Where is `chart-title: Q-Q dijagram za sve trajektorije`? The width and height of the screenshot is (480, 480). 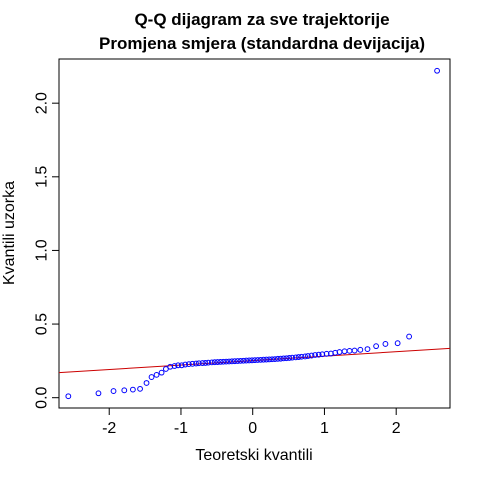 chart-title: Q-Q dijagram za sve trajektorije is located at coordinates (261, 19).